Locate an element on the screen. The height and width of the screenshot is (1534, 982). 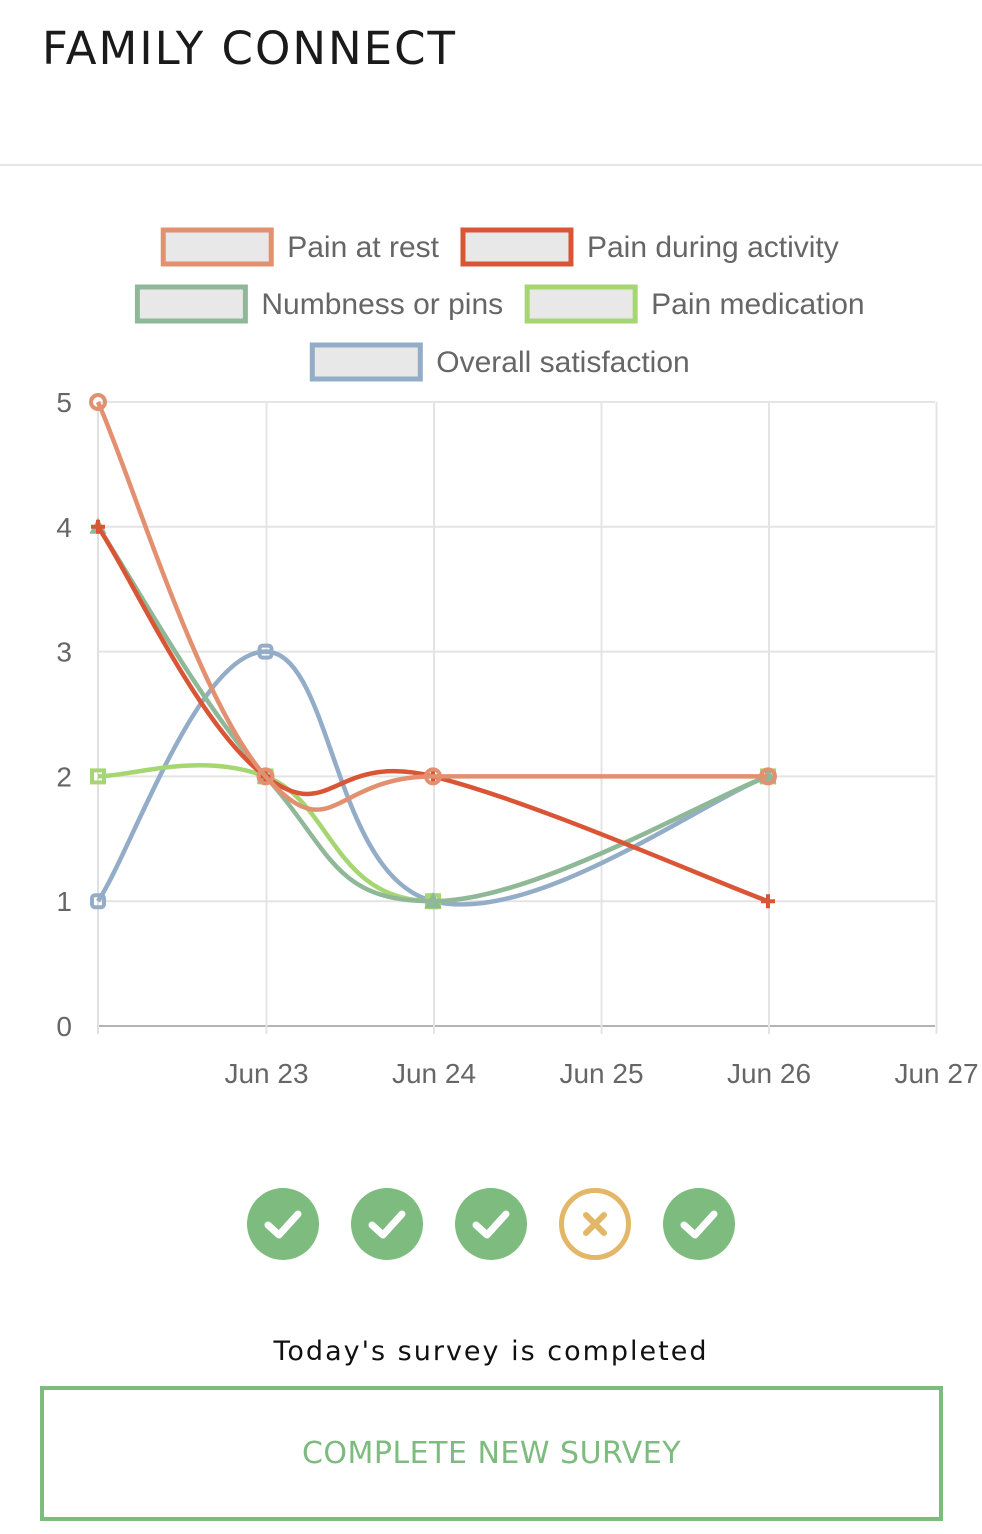
x-tick-label: Jun 24 is located at coordinates (434, 1073).